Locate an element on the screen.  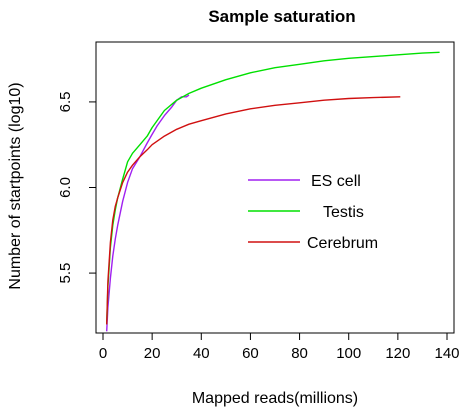
x-tick-label: 0 is located at coordinates (103, 353).